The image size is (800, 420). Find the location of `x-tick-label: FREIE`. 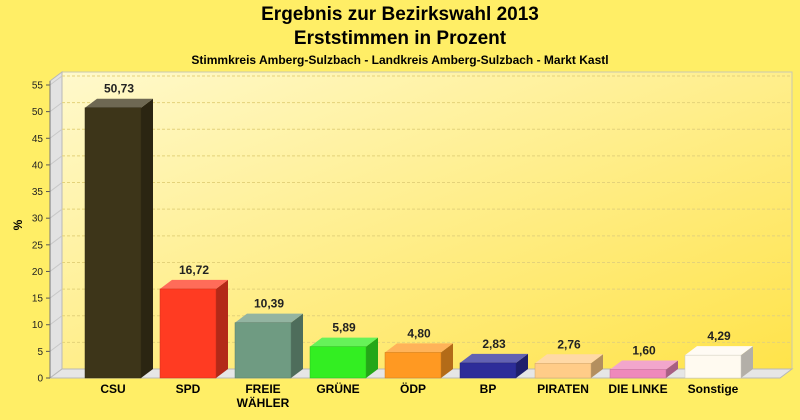

x-tick-label: FREIE is located at coordinates (262, 389).